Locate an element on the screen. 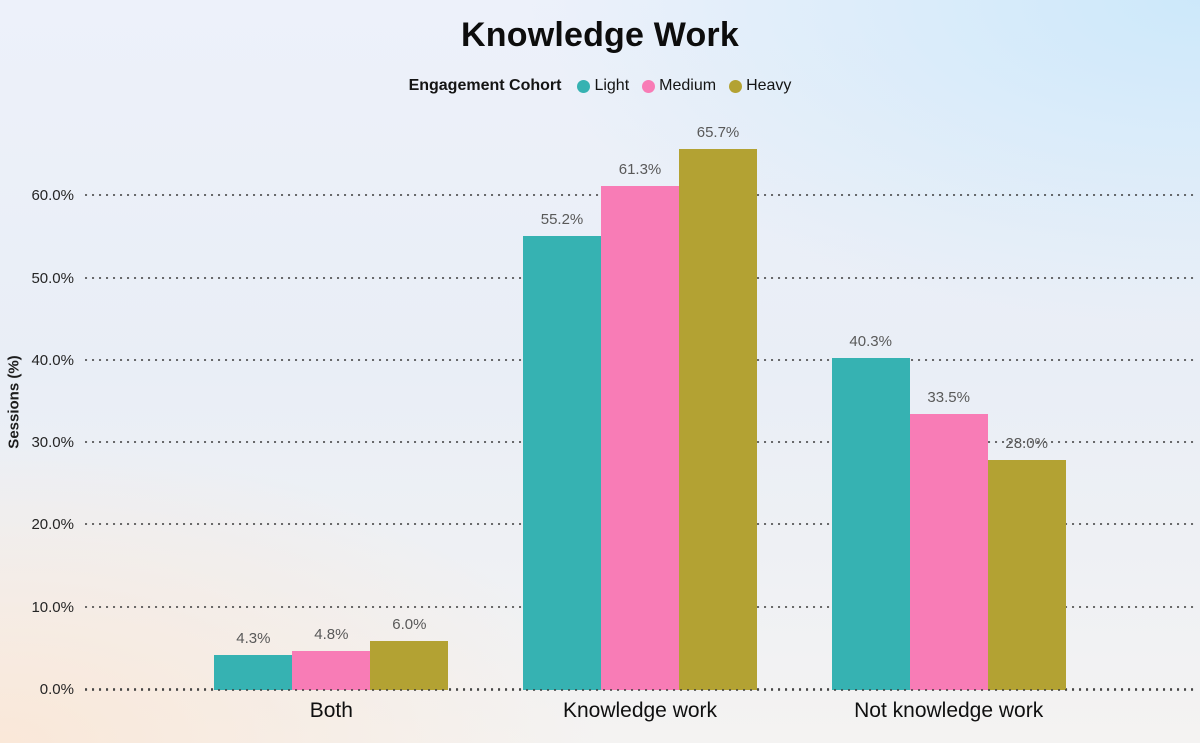 The height and width of the screenshot is (743, 1200). bar-value-label: 61.3% is located at coordinates (640, 169).